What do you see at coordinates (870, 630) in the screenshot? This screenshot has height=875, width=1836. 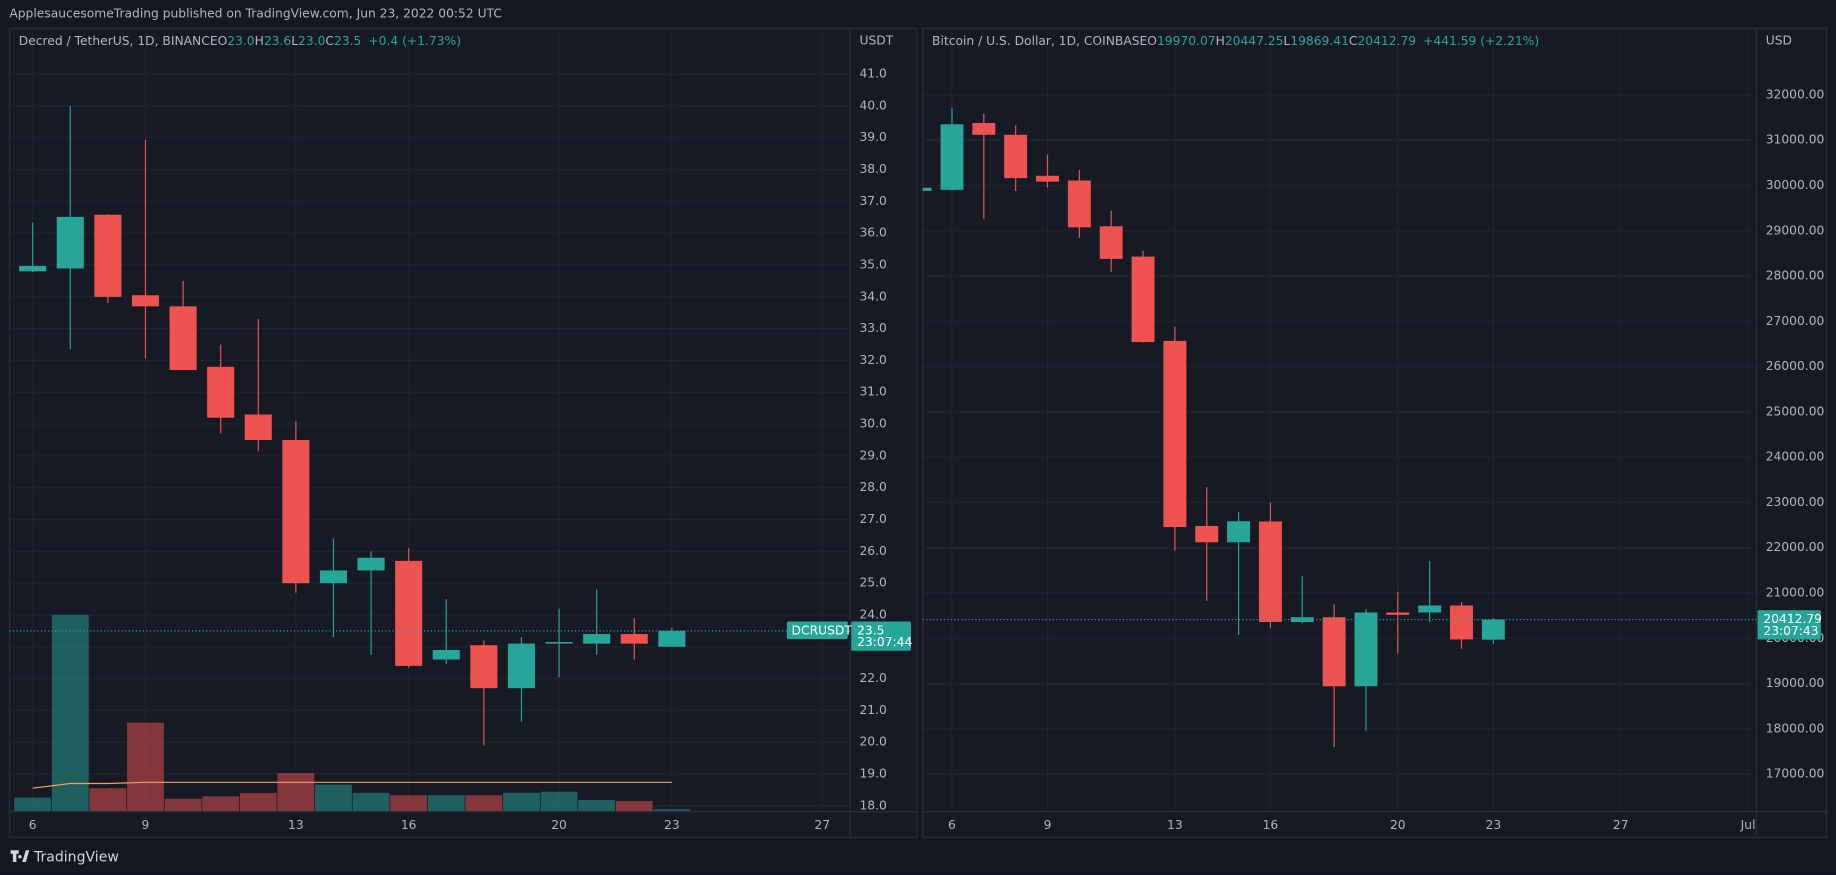 I see `last-price-label: 23.5` at bounding box center [870, 630].